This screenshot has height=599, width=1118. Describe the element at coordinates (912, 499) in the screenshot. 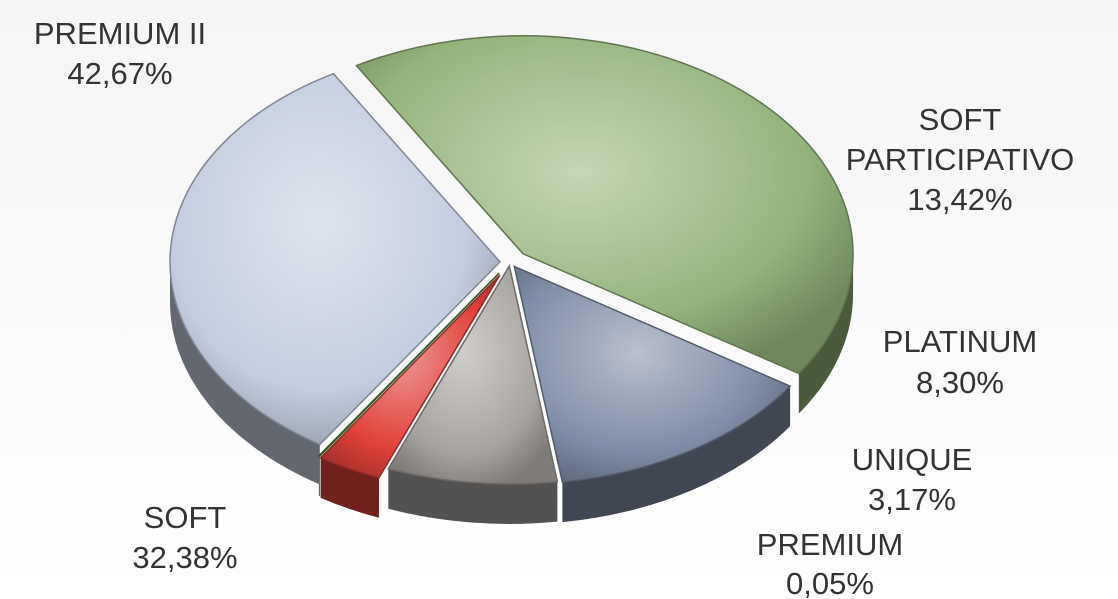

I see `label-unique-value: 3,17%` at that location.